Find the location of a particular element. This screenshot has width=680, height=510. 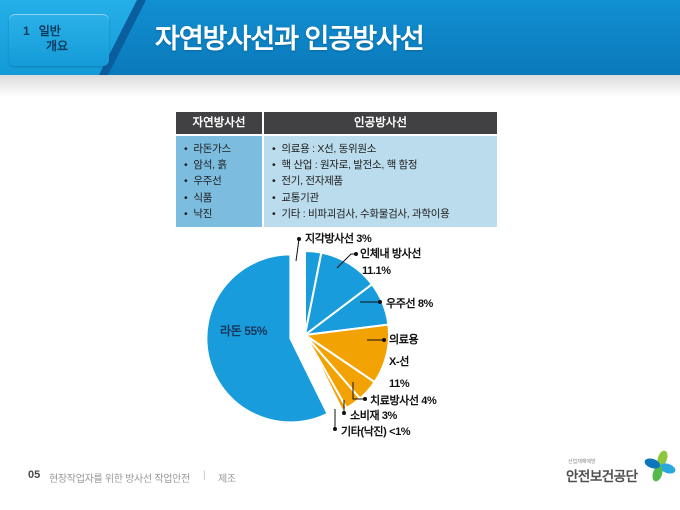

list-item: 핵 산업 : 원자로, 발전소, 핵 함정 is located at coordinates (382, 165).